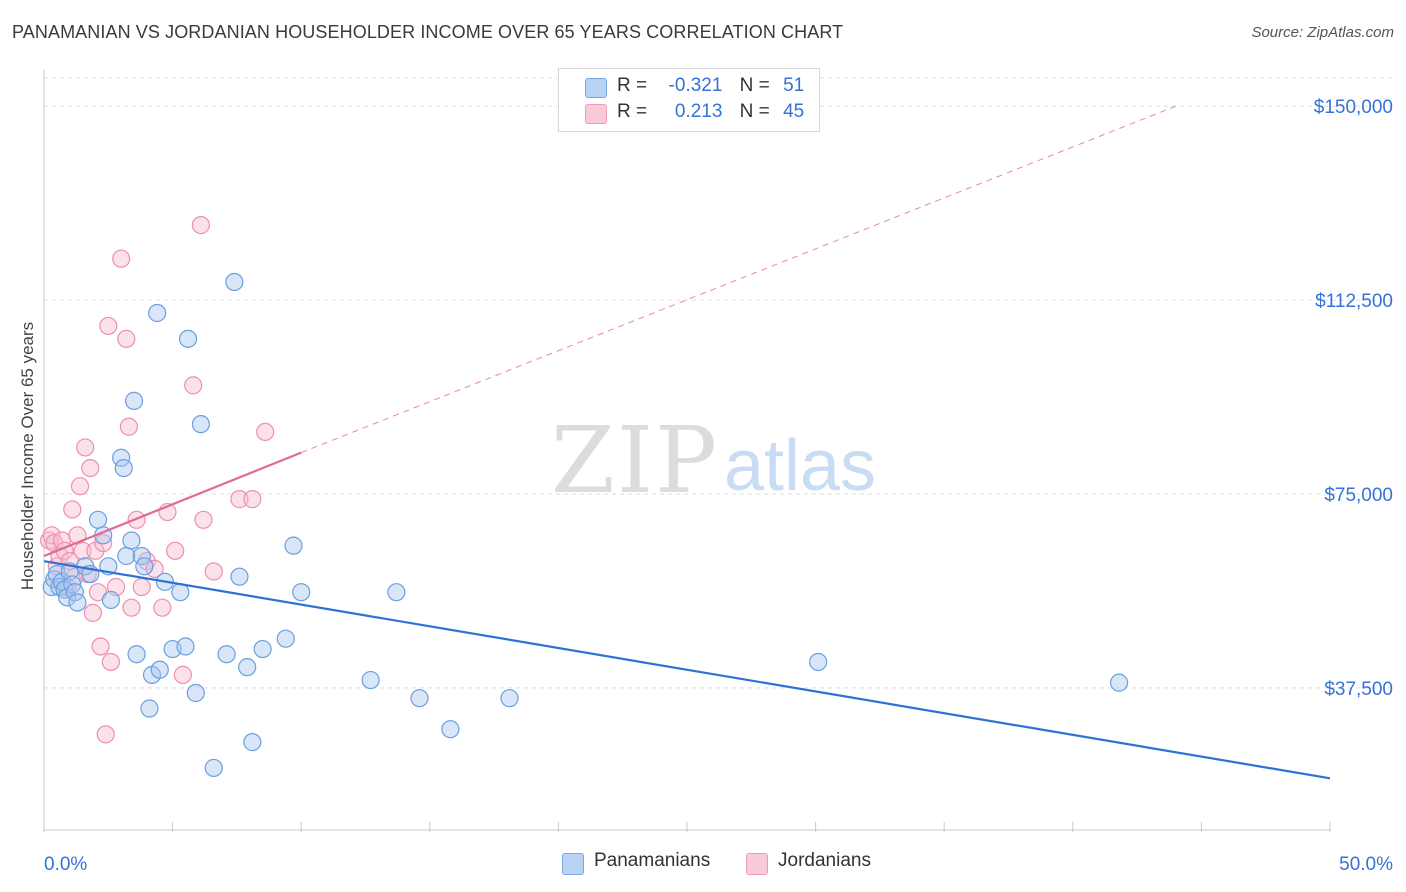 The image size is (1406, 892). I want to click on watermark: ZIP atlas, so click(713, 460).